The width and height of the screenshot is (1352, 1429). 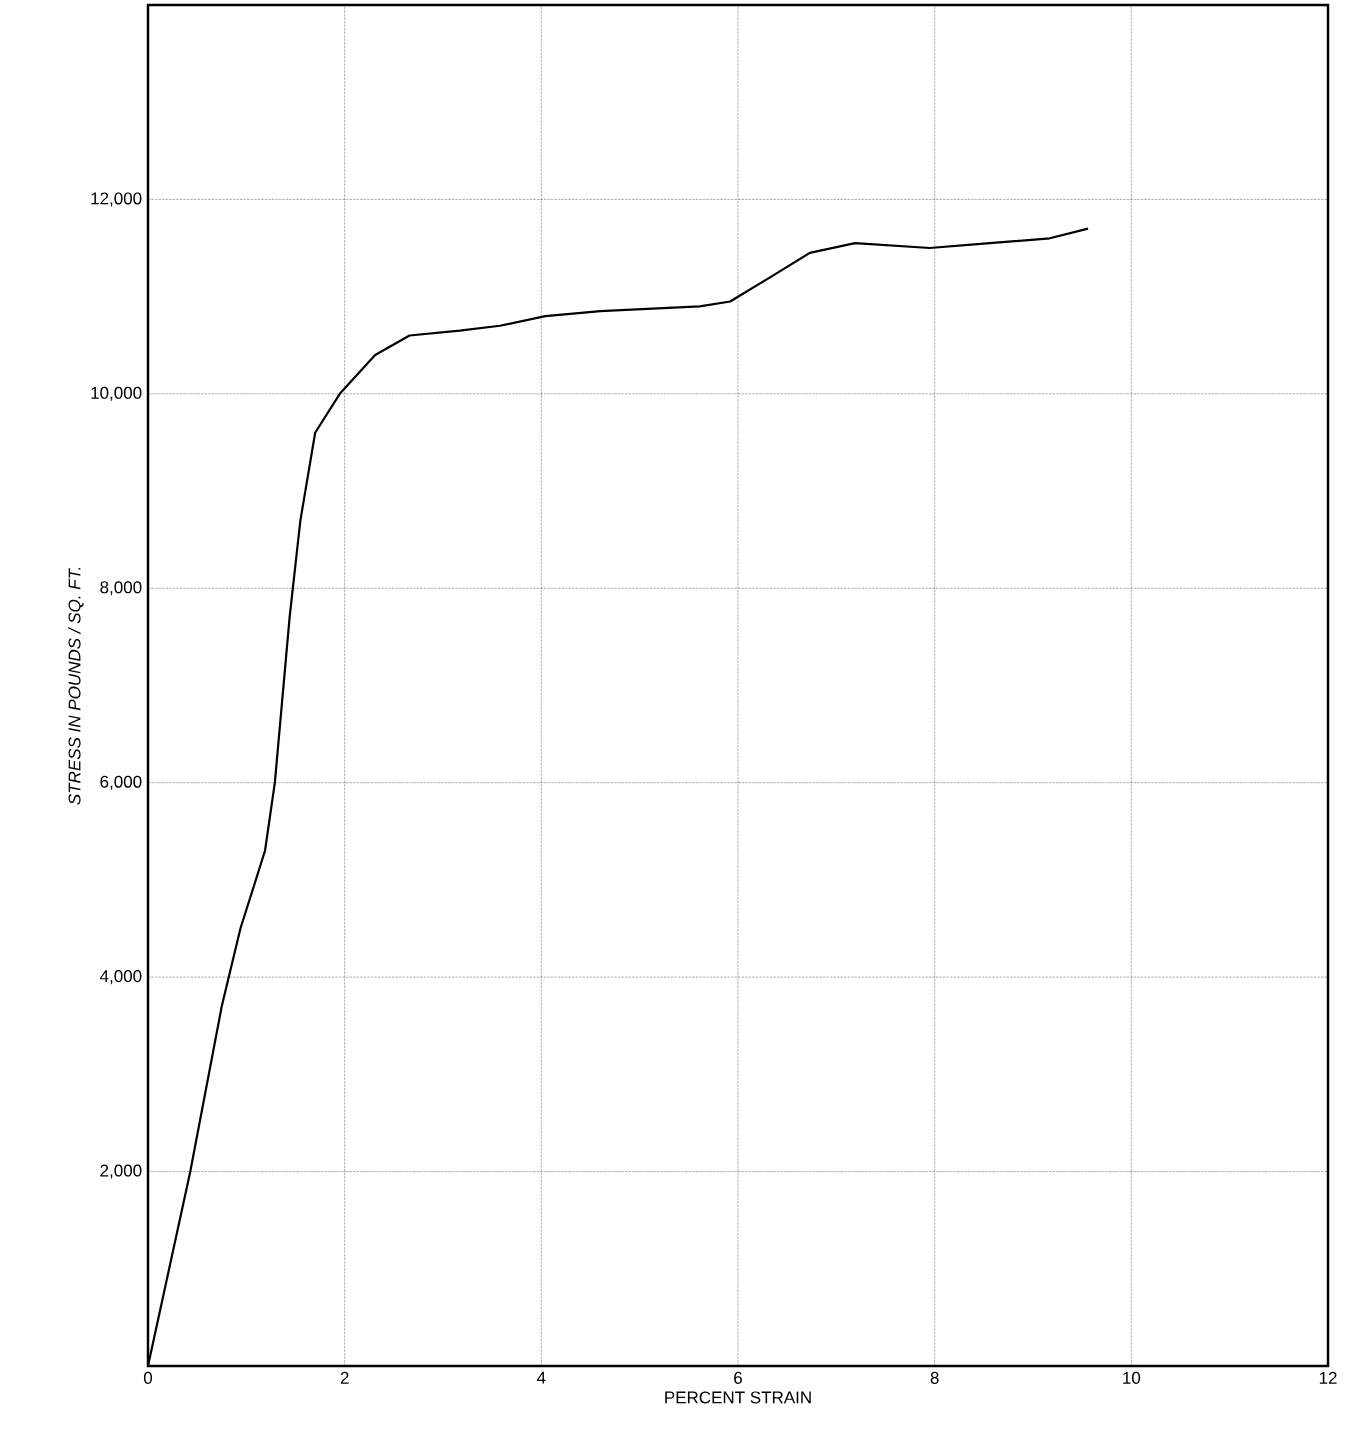 What do you see at coordinates (738, 1397) in the screenshot?
I see `x-axis-title: PERCENT STRAIN` at bounding box center [738, 1397].